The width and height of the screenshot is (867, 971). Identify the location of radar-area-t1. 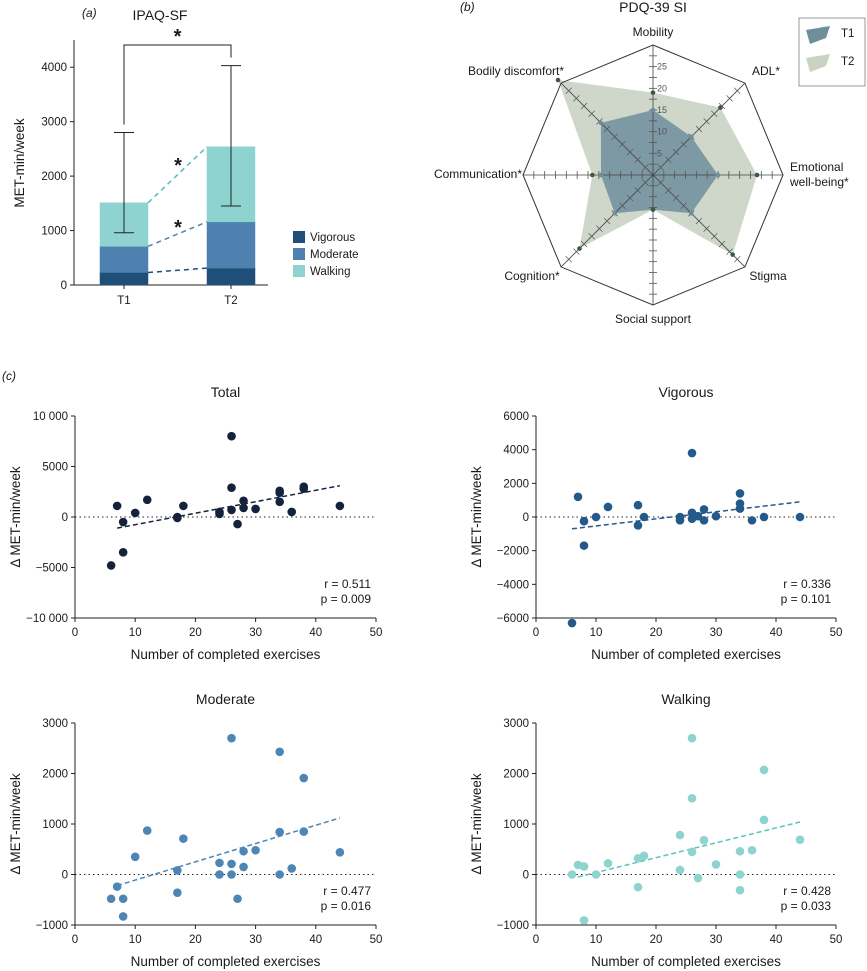
(659, 162).